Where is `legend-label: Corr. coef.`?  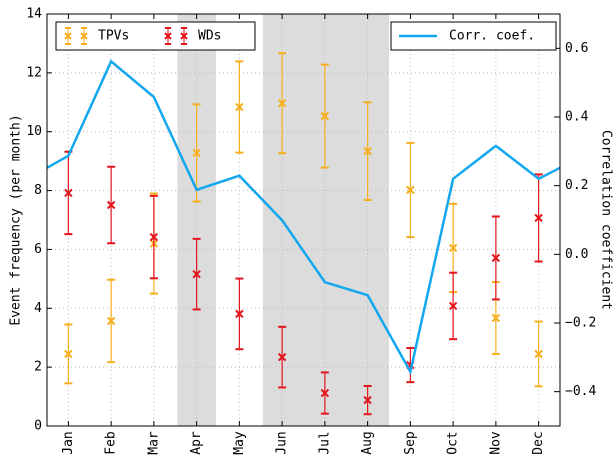 legend-label: Corr. coef. is located at coordinates (492, 36).